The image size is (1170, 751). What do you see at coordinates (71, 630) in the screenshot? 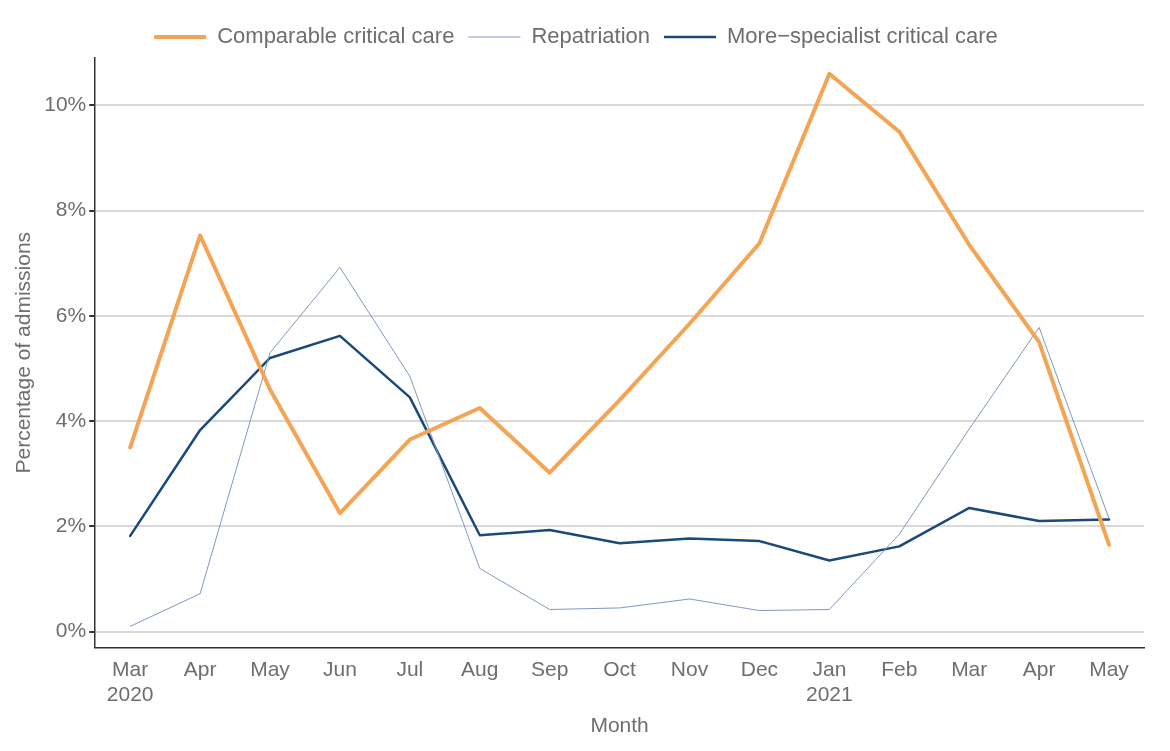
I see `y-tick-label: 0%` at bounding box center [71, 630].